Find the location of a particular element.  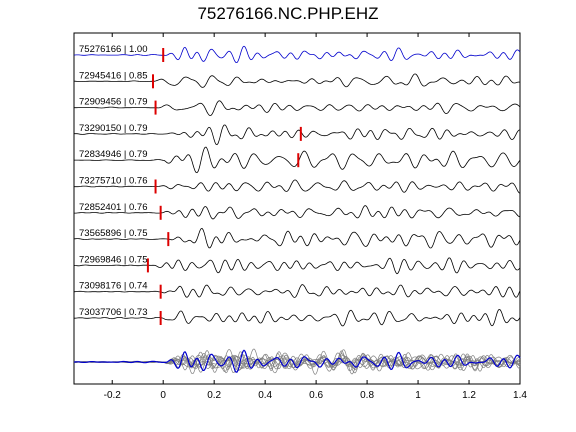

trace-label: 73275710 | 0.76 is located at coordinates (113, 181).